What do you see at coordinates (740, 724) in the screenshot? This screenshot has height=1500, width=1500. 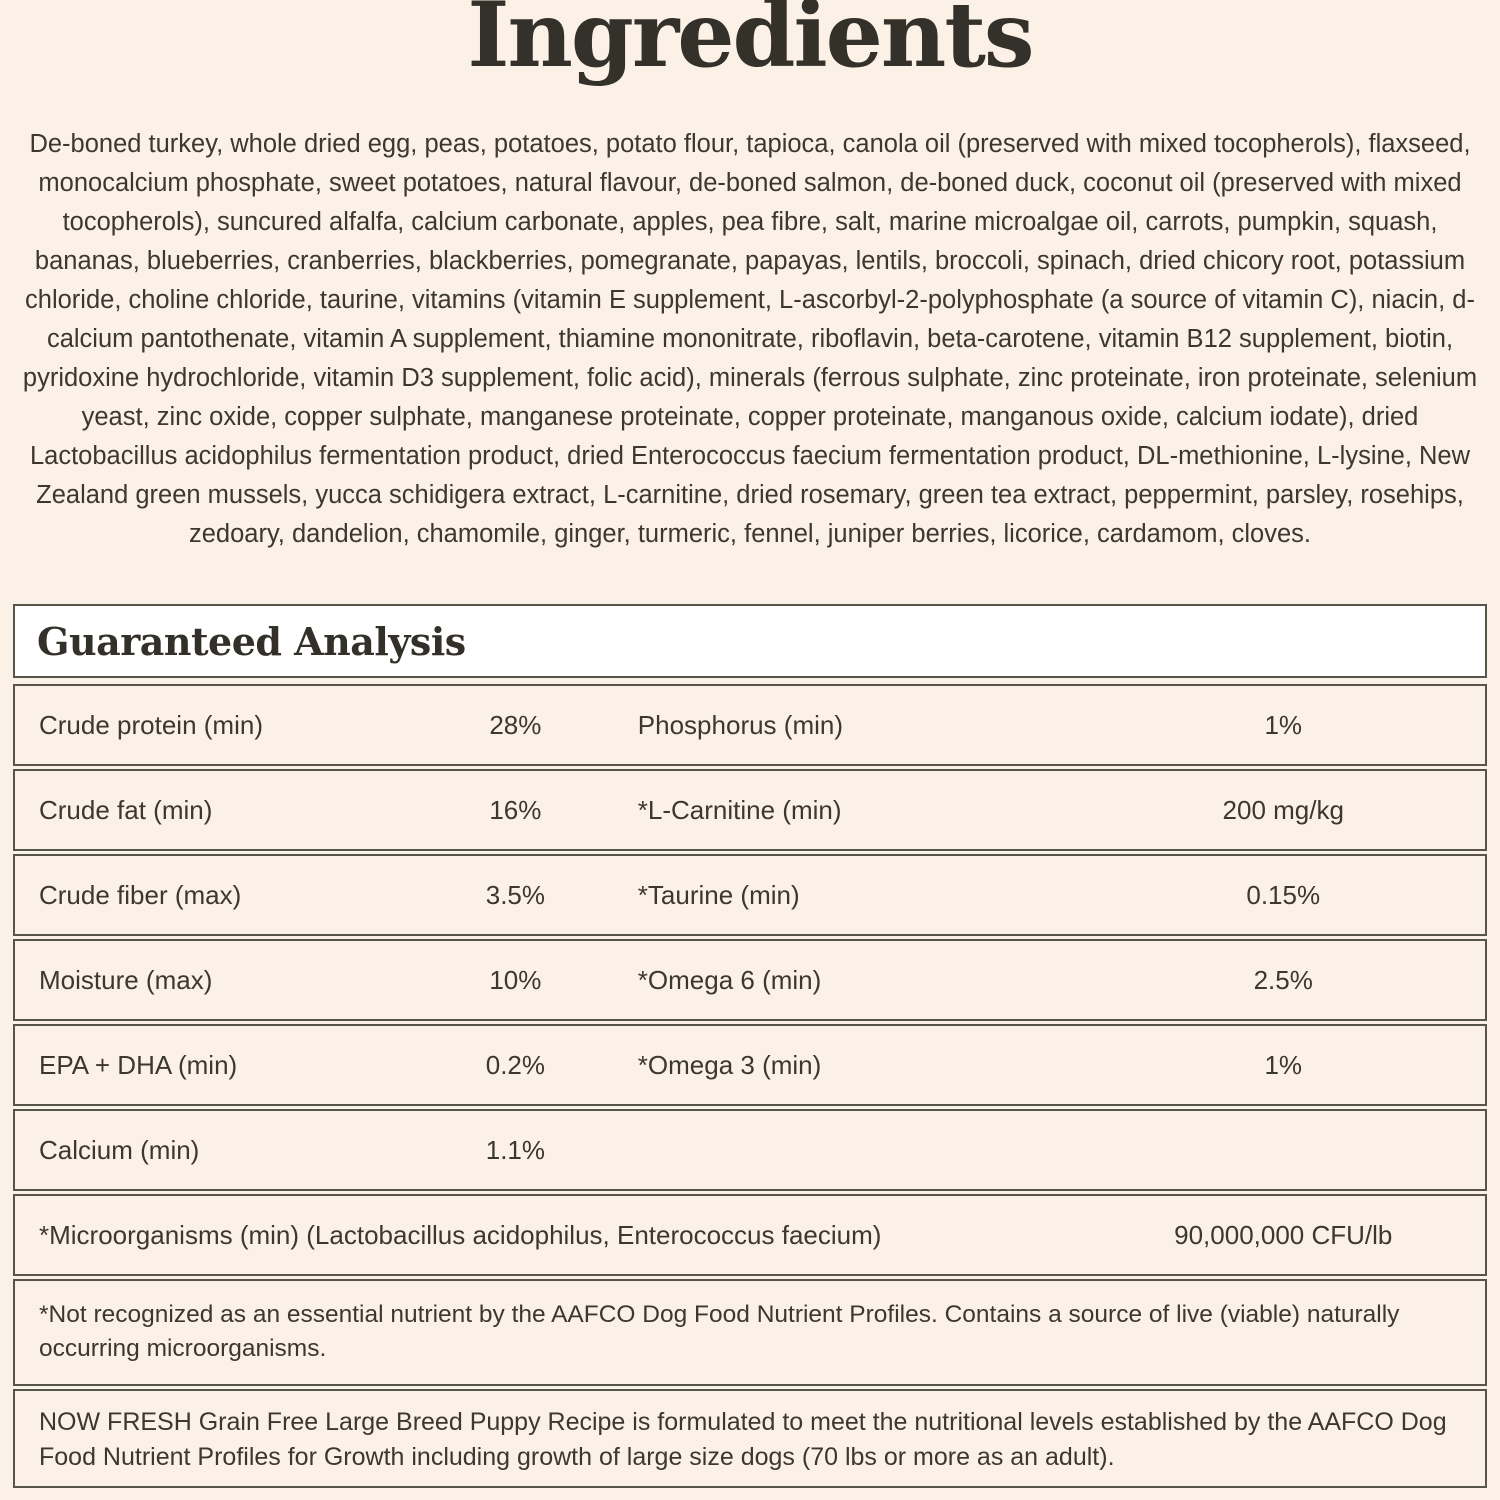 I see `nutrient-label: Phosphorus (min)` at bounding box center [740, 724].